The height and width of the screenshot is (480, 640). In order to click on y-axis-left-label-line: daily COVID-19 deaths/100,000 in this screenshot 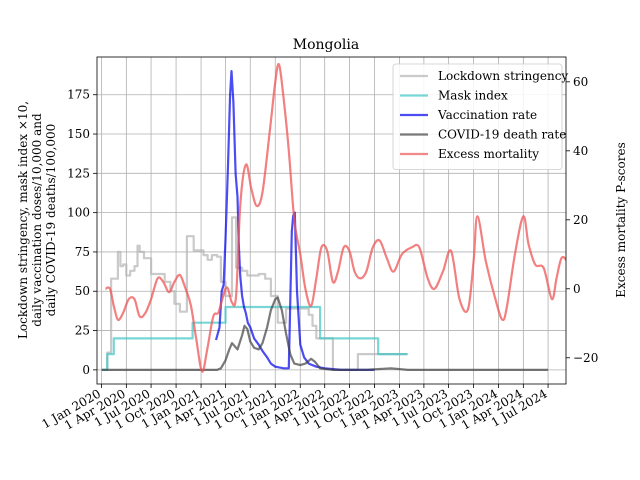, I will do `click(51, 220)`.